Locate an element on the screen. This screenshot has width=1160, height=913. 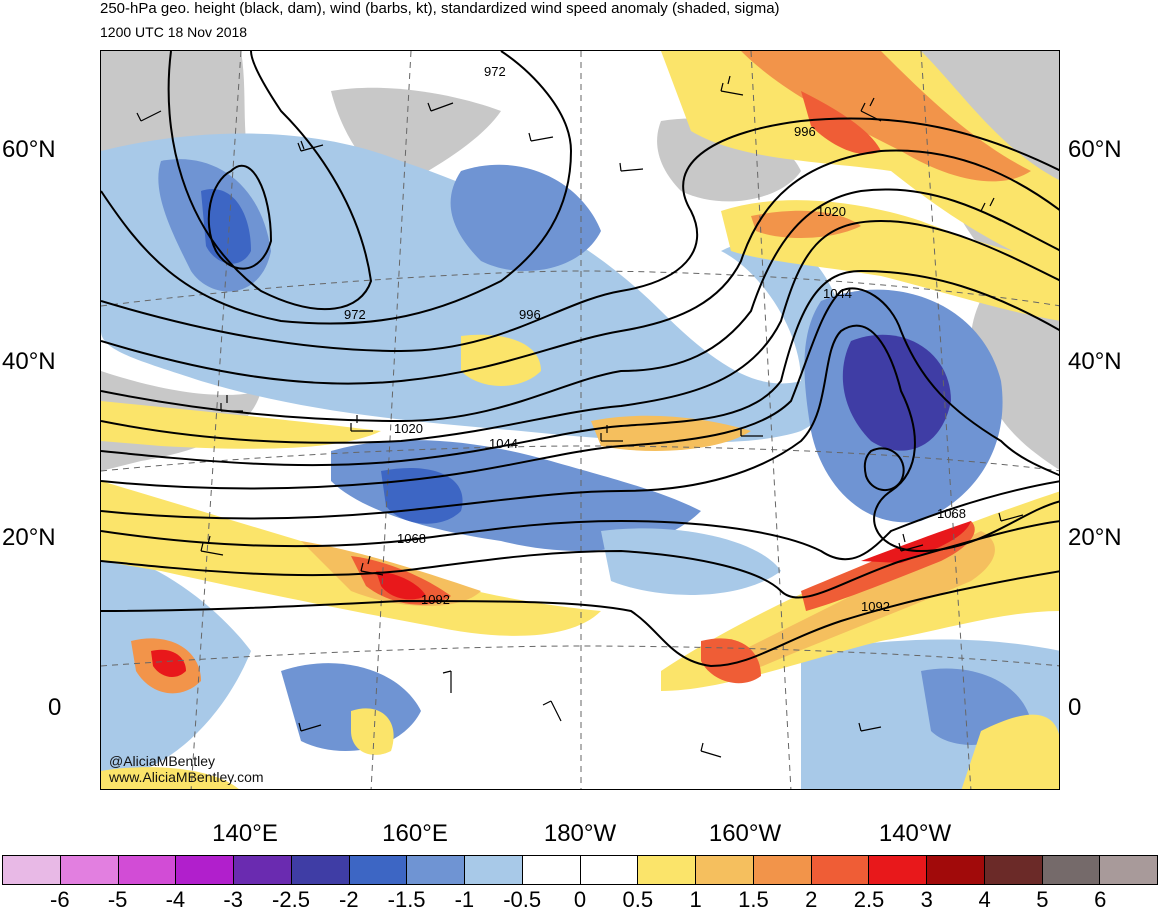
lon-label: 160°W is located at coordinates (745, 833).